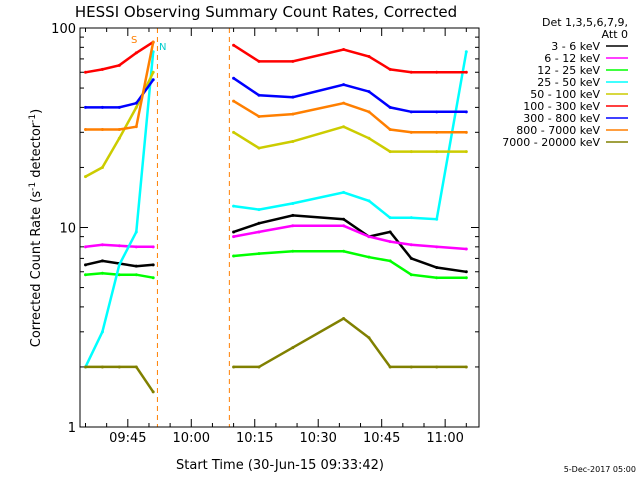  What do you see at coordinates (276, 87) in the screenshot?
I see `series-800-7000keV` at bounding box center [276, 87].